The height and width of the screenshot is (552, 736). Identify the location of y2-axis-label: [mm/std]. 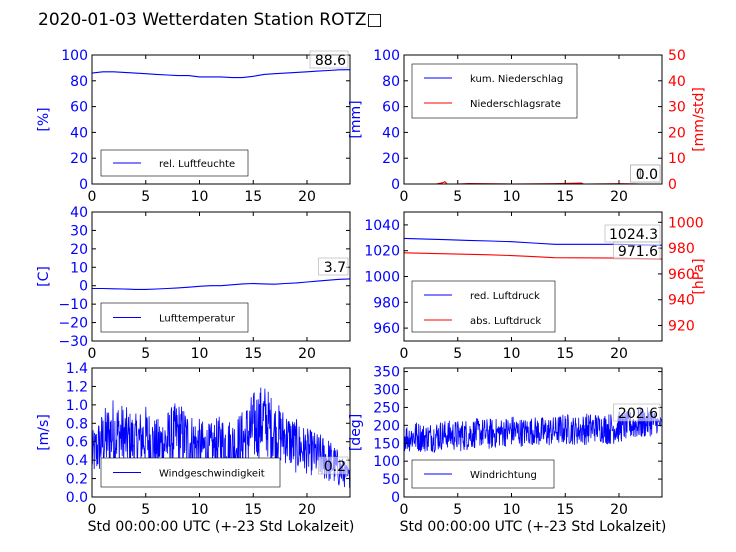
(699, 119).